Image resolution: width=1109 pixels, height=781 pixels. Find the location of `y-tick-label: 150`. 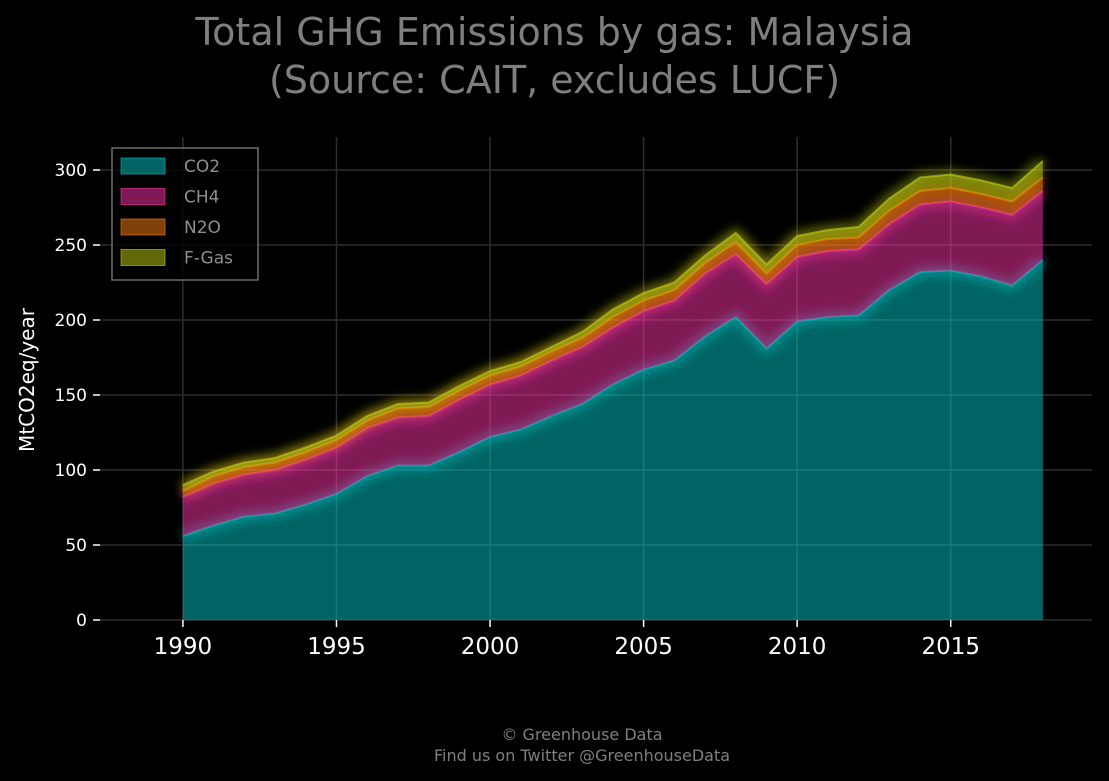

y-tick-label: 150 is located at coordinates (71, 396).